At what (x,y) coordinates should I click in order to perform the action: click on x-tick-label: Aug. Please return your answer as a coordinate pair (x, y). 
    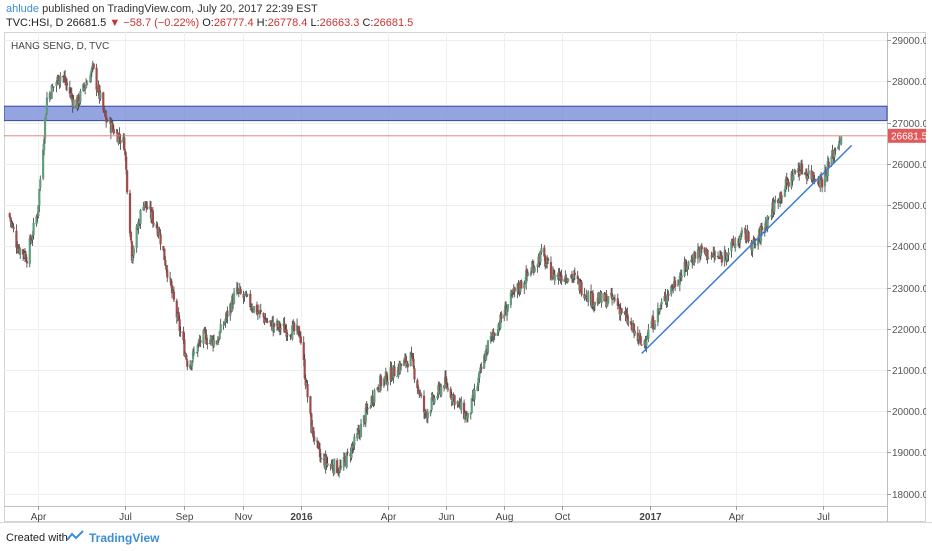
    Looking at the image, I should click on (505, 517).